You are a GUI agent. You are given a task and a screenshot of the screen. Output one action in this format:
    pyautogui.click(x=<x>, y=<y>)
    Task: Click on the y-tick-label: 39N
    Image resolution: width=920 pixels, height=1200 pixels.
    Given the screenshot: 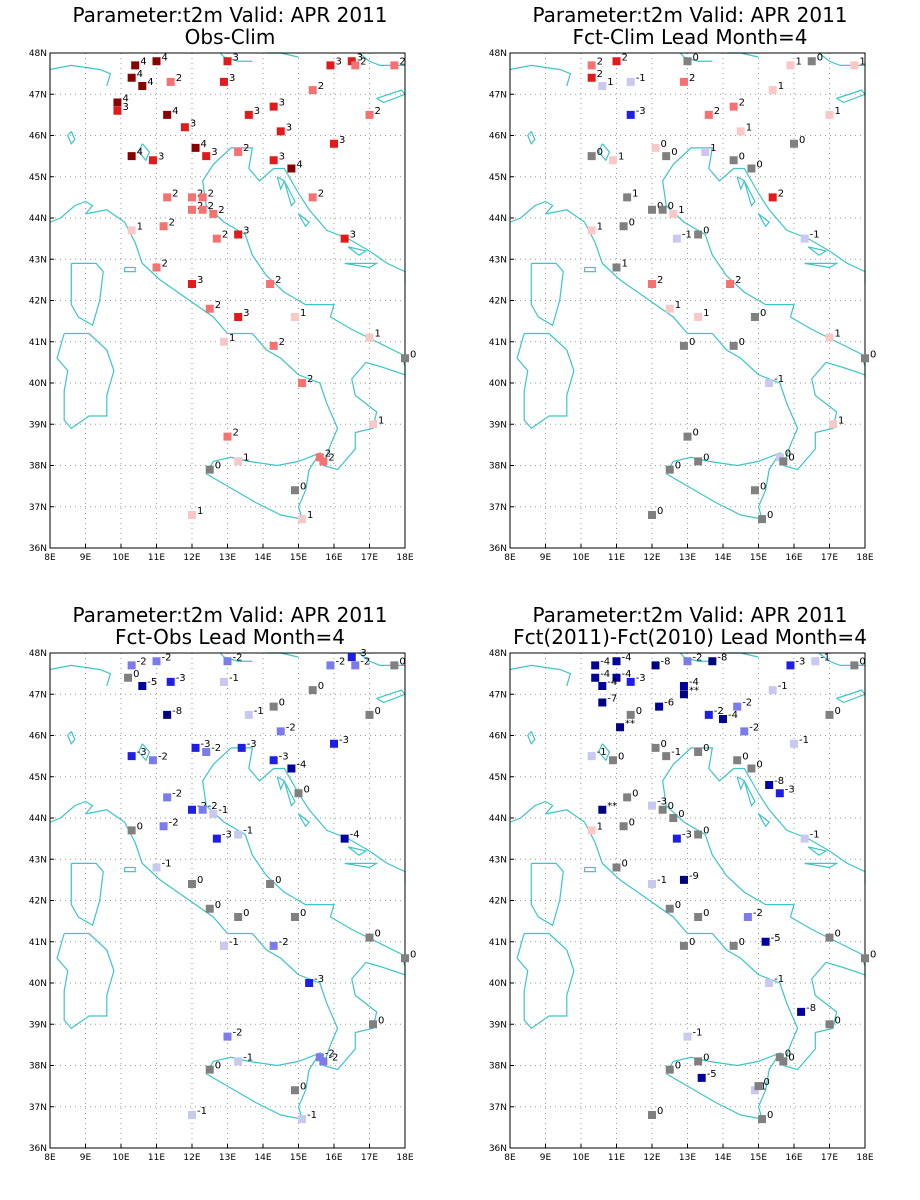 What is the action you would take?
    pyautogui.click(x=38, y=1025)
    